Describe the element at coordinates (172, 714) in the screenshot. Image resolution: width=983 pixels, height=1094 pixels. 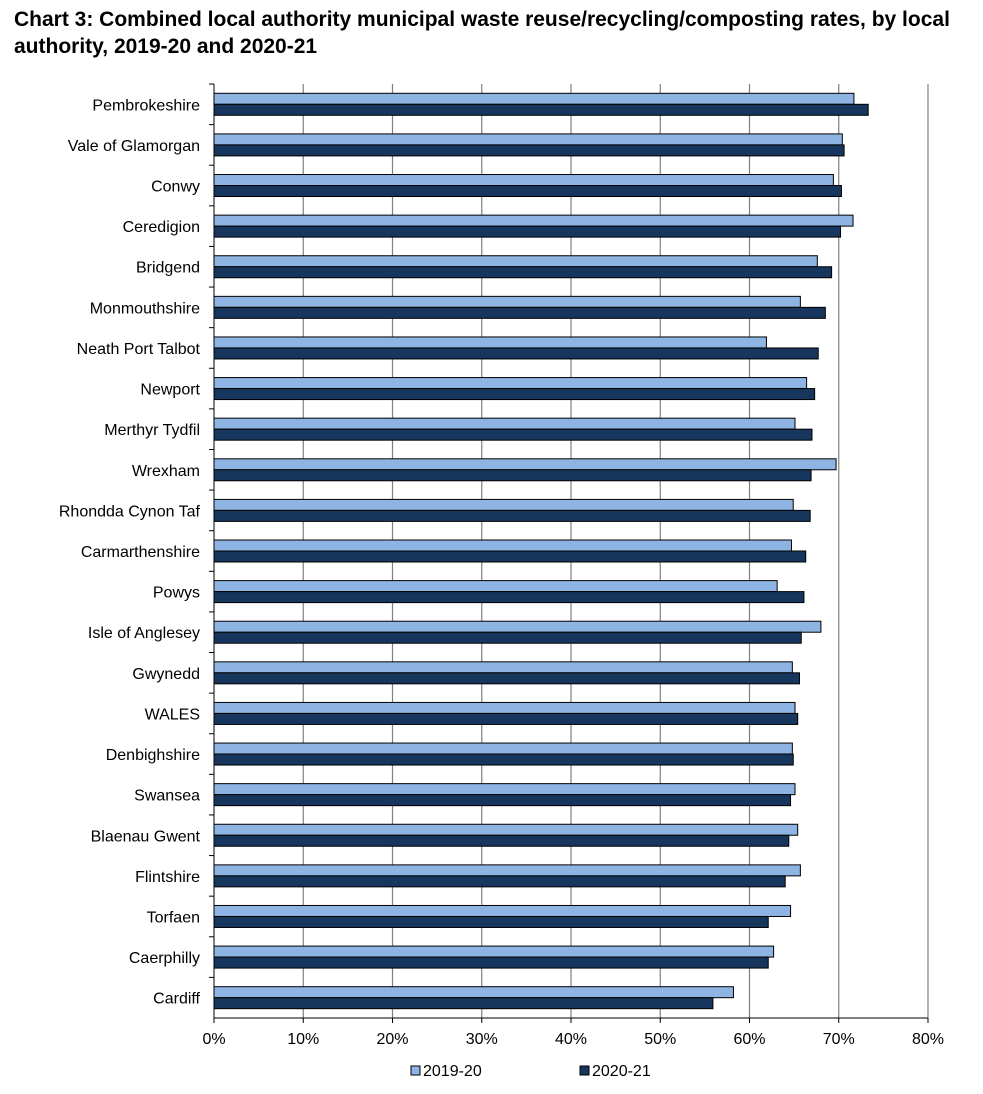
I see `category-label: WALES` at that location.